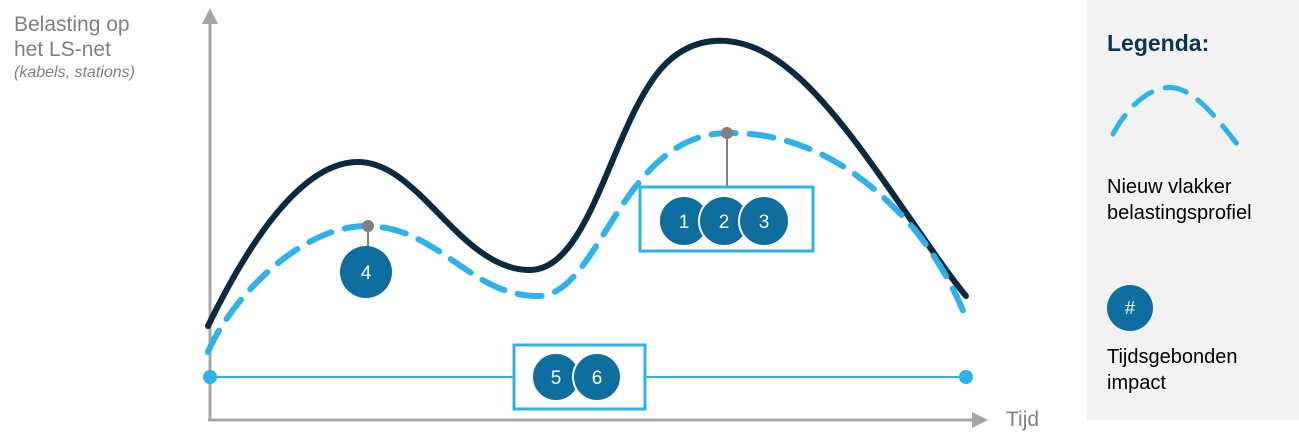  I want to click on x-axis-arrow, so click(980, 420).